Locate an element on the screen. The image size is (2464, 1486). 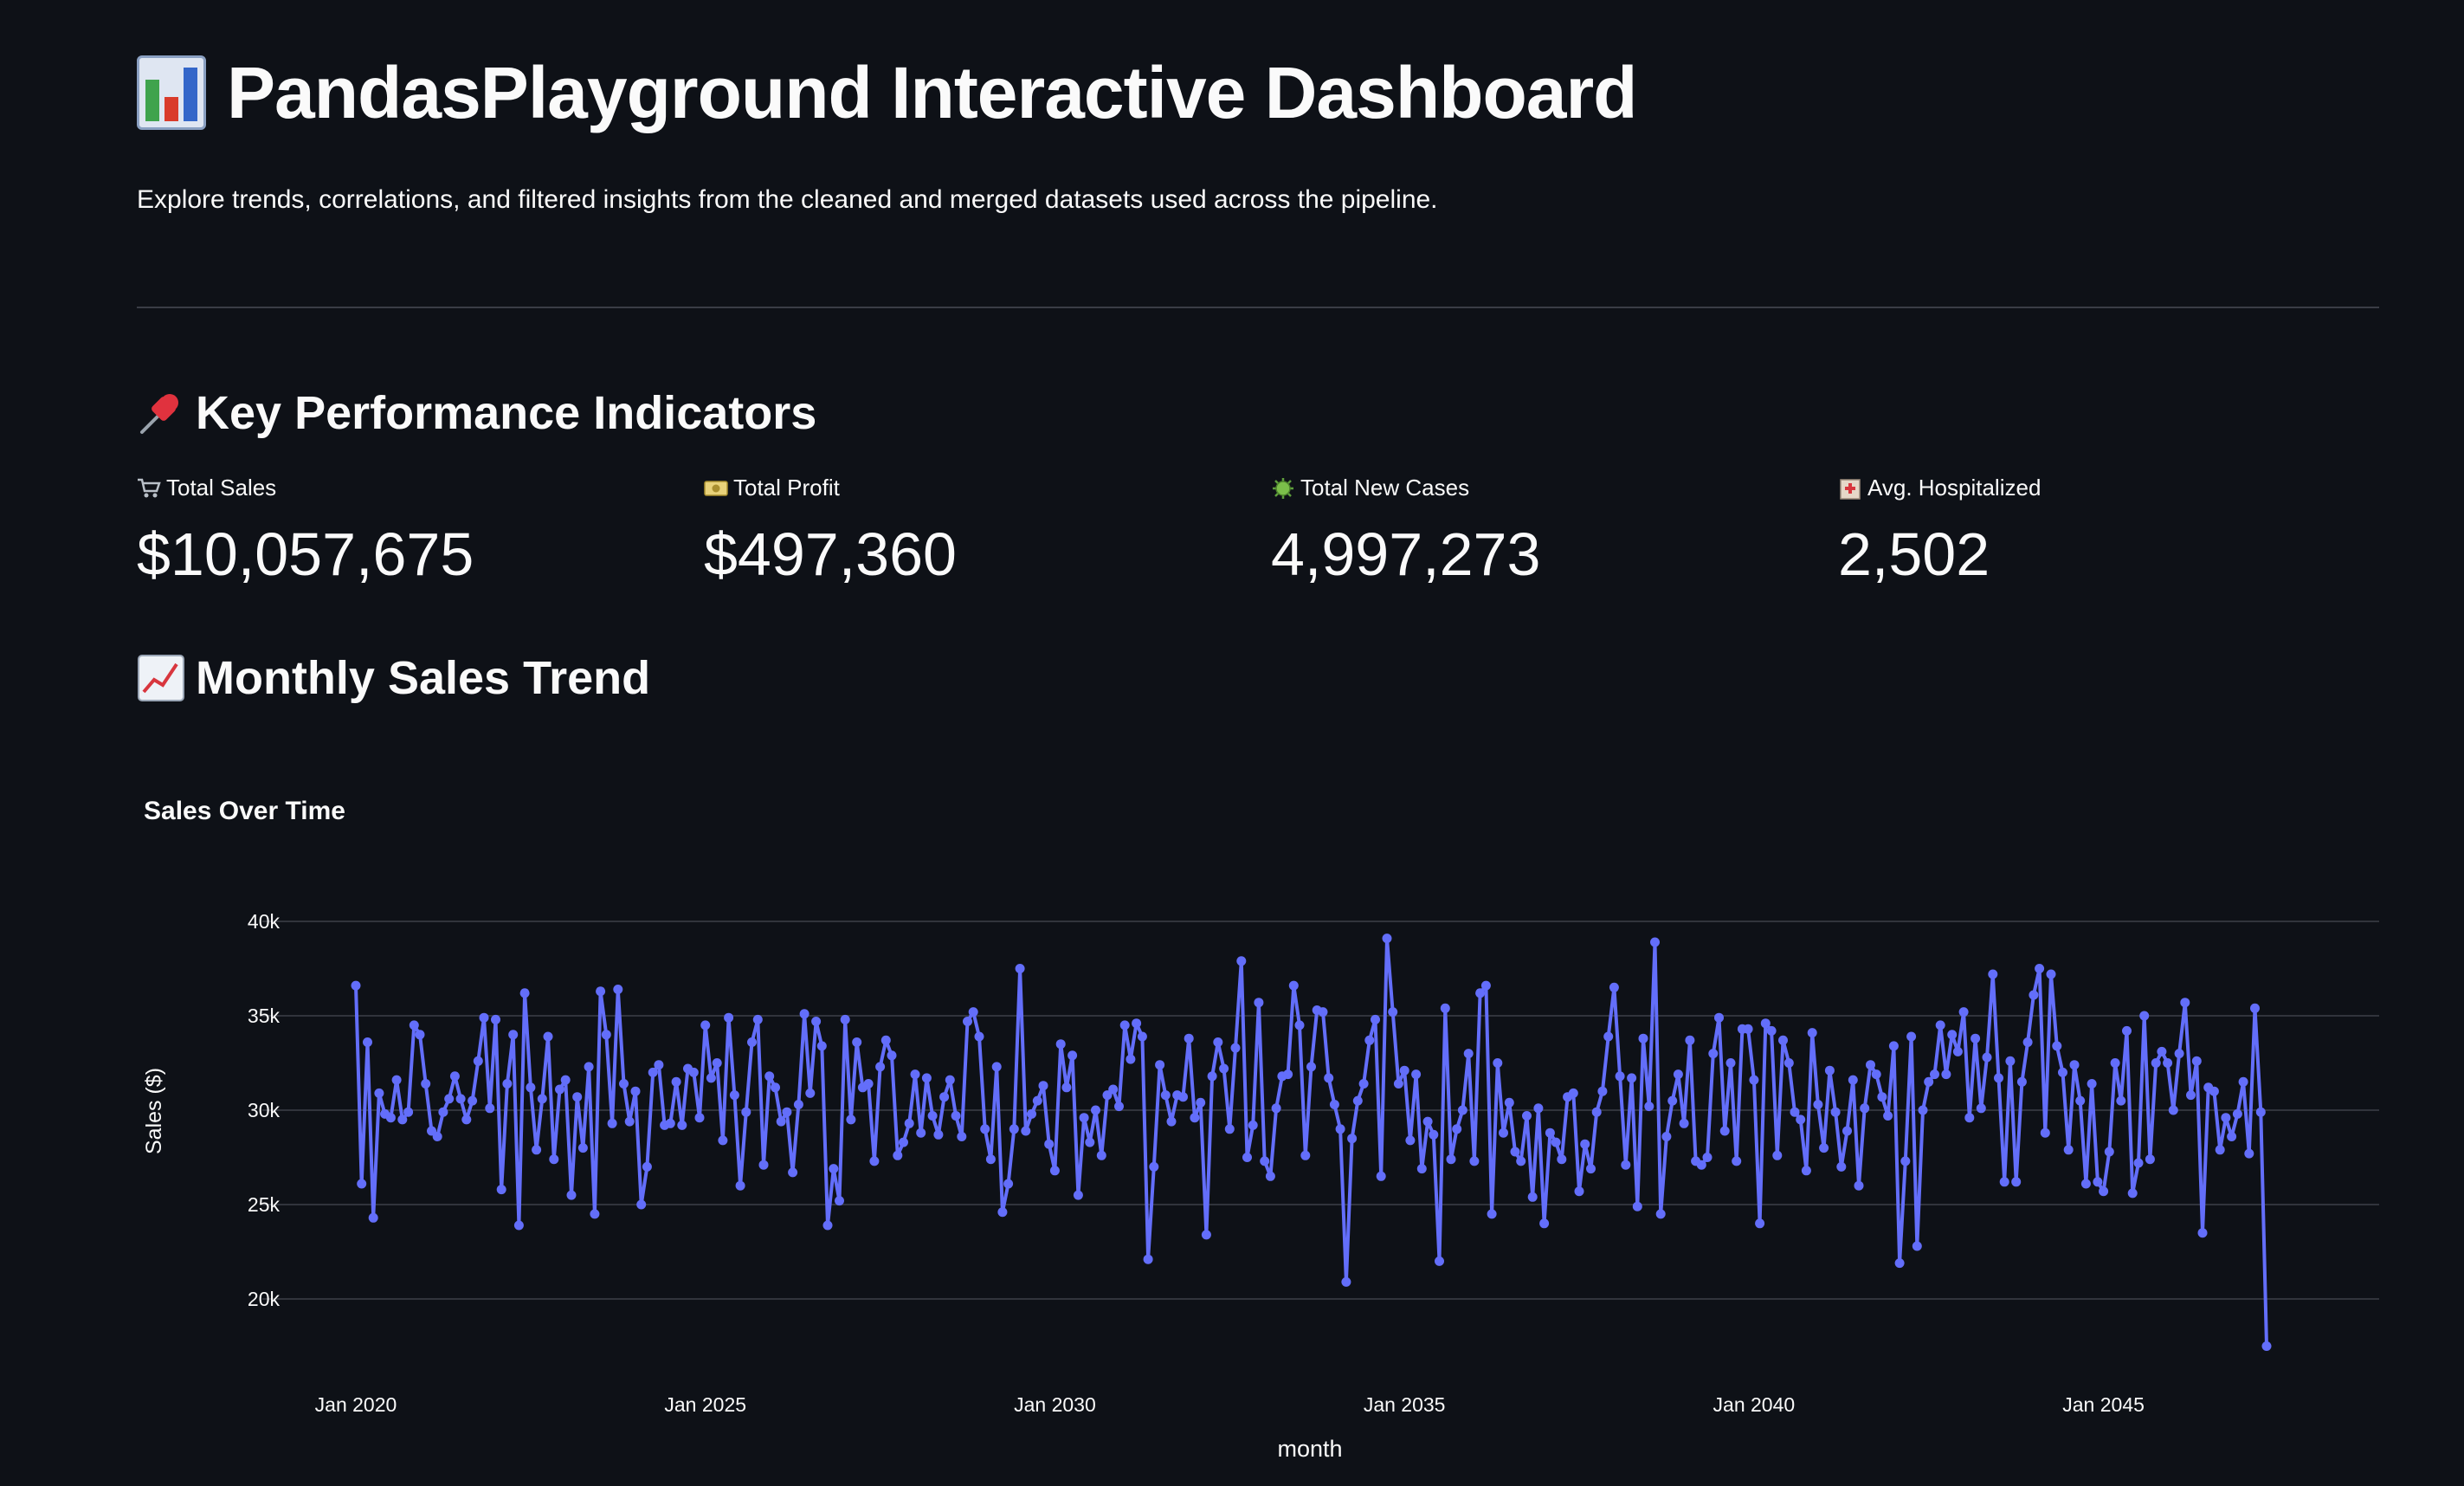
virus-icon is located at coordinates (1283, 488).